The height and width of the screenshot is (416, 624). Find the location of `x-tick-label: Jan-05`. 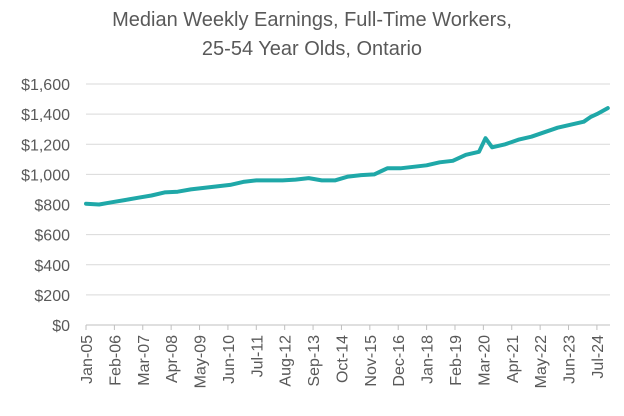

x-tick-label: Jan-05 is located at coordinates (87, 359).